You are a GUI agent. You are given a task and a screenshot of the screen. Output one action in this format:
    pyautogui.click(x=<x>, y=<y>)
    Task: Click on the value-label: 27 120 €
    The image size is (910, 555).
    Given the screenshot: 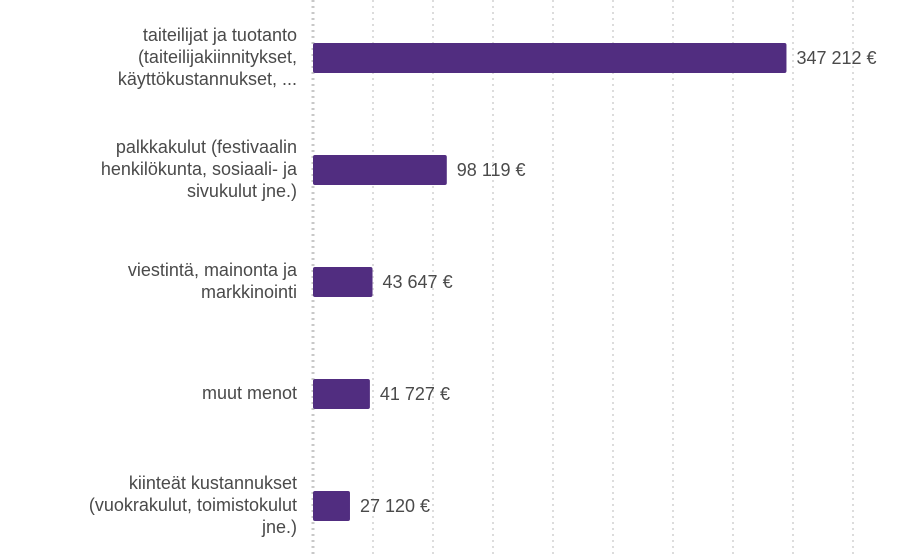 What is the action you would take?
    pyautogui.click(x=395, y=506)
    